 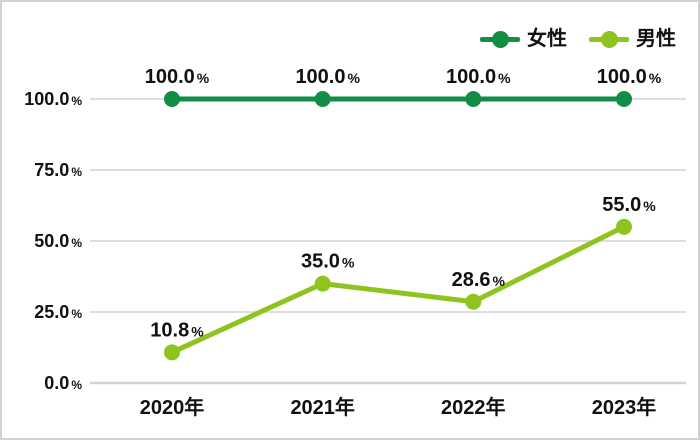 I want to click on data-label-male: 55.0%, so click(x=629, y=205).